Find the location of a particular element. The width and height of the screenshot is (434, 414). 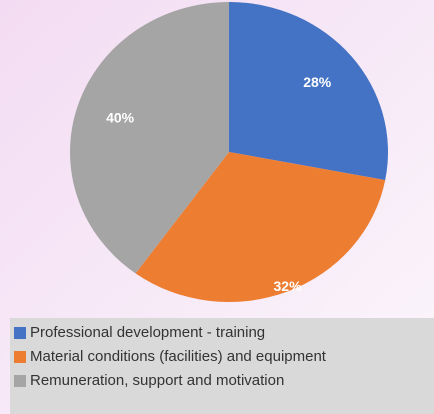

legend-label: Remuneration, support and motivation is located at coordinates (157, 380).